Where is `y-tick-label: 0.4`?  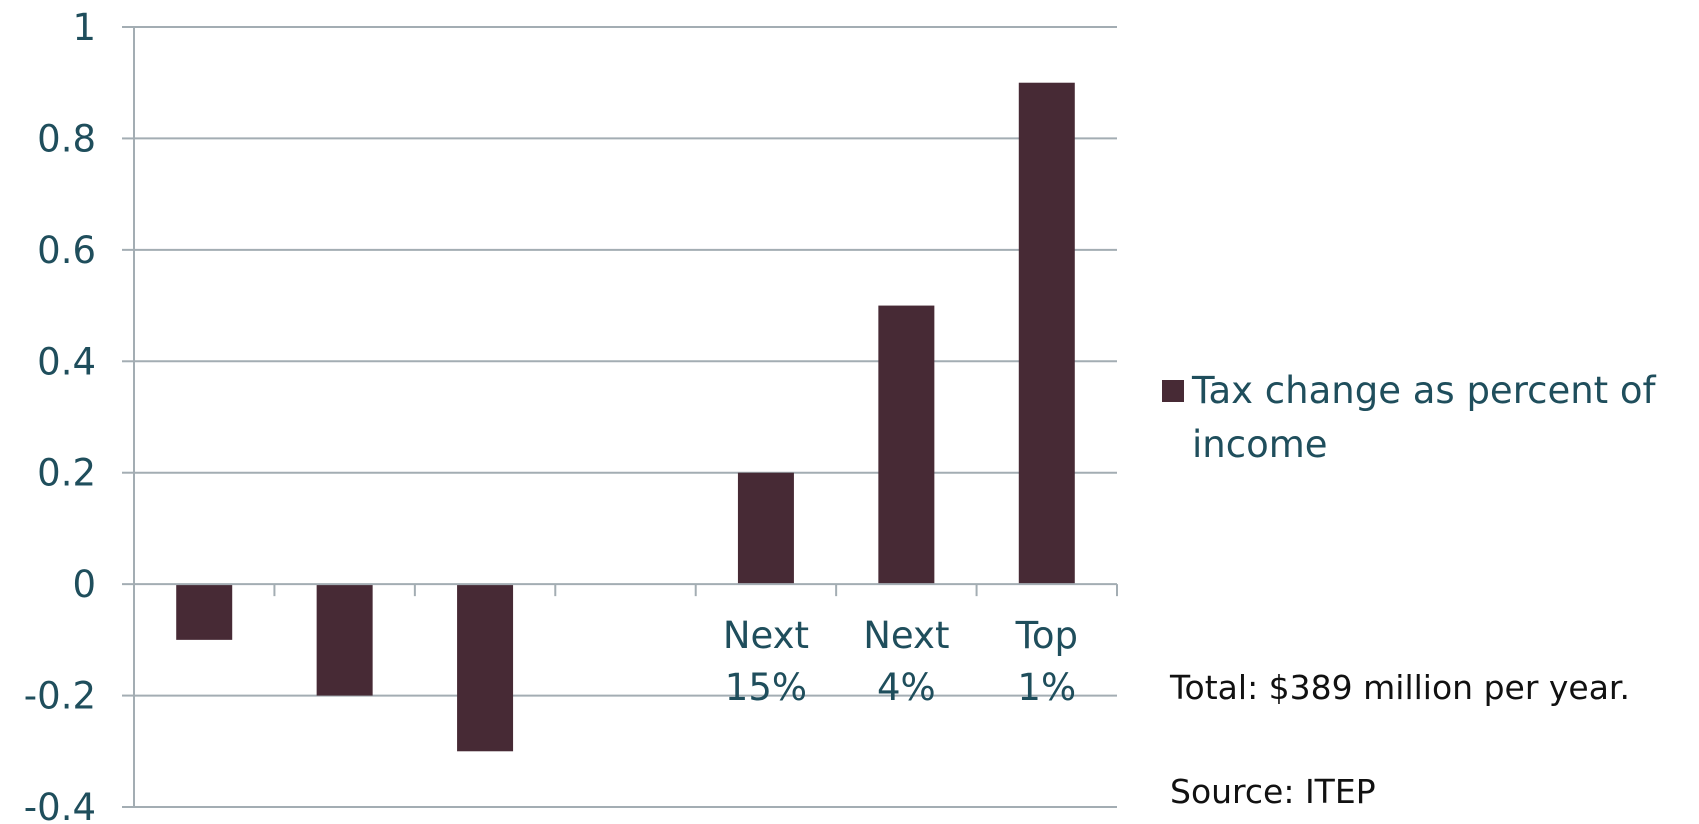 y-tick-label: 0.4 is located at coordinates (66, 361).